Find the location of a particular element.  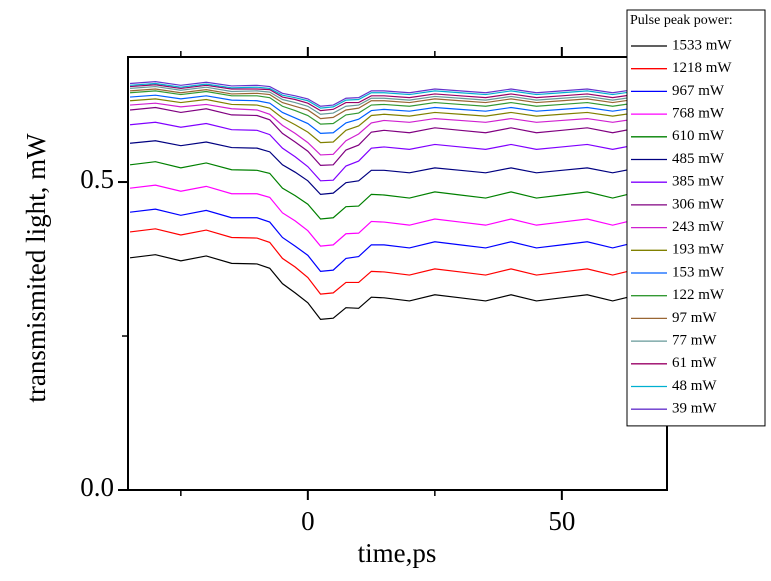

legend-label: 967 mW is located at coordinates (698, 91).